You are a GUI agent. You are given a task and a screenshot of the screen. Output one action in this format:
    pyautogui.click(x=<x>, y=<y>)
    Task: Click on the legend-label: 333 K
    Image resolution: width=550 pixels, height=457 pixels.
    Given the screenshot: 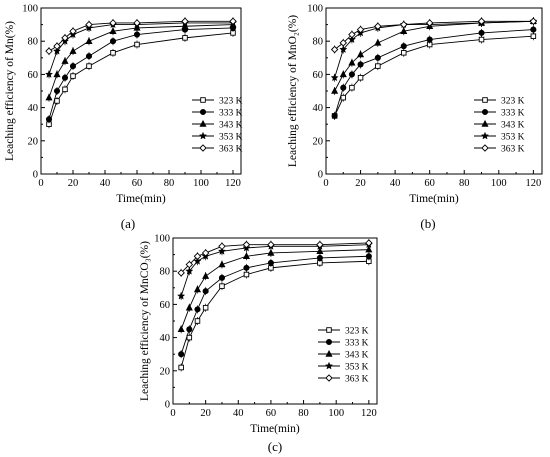 What is the action you would take?
    pyautogui.click(x=357, y=343)
    